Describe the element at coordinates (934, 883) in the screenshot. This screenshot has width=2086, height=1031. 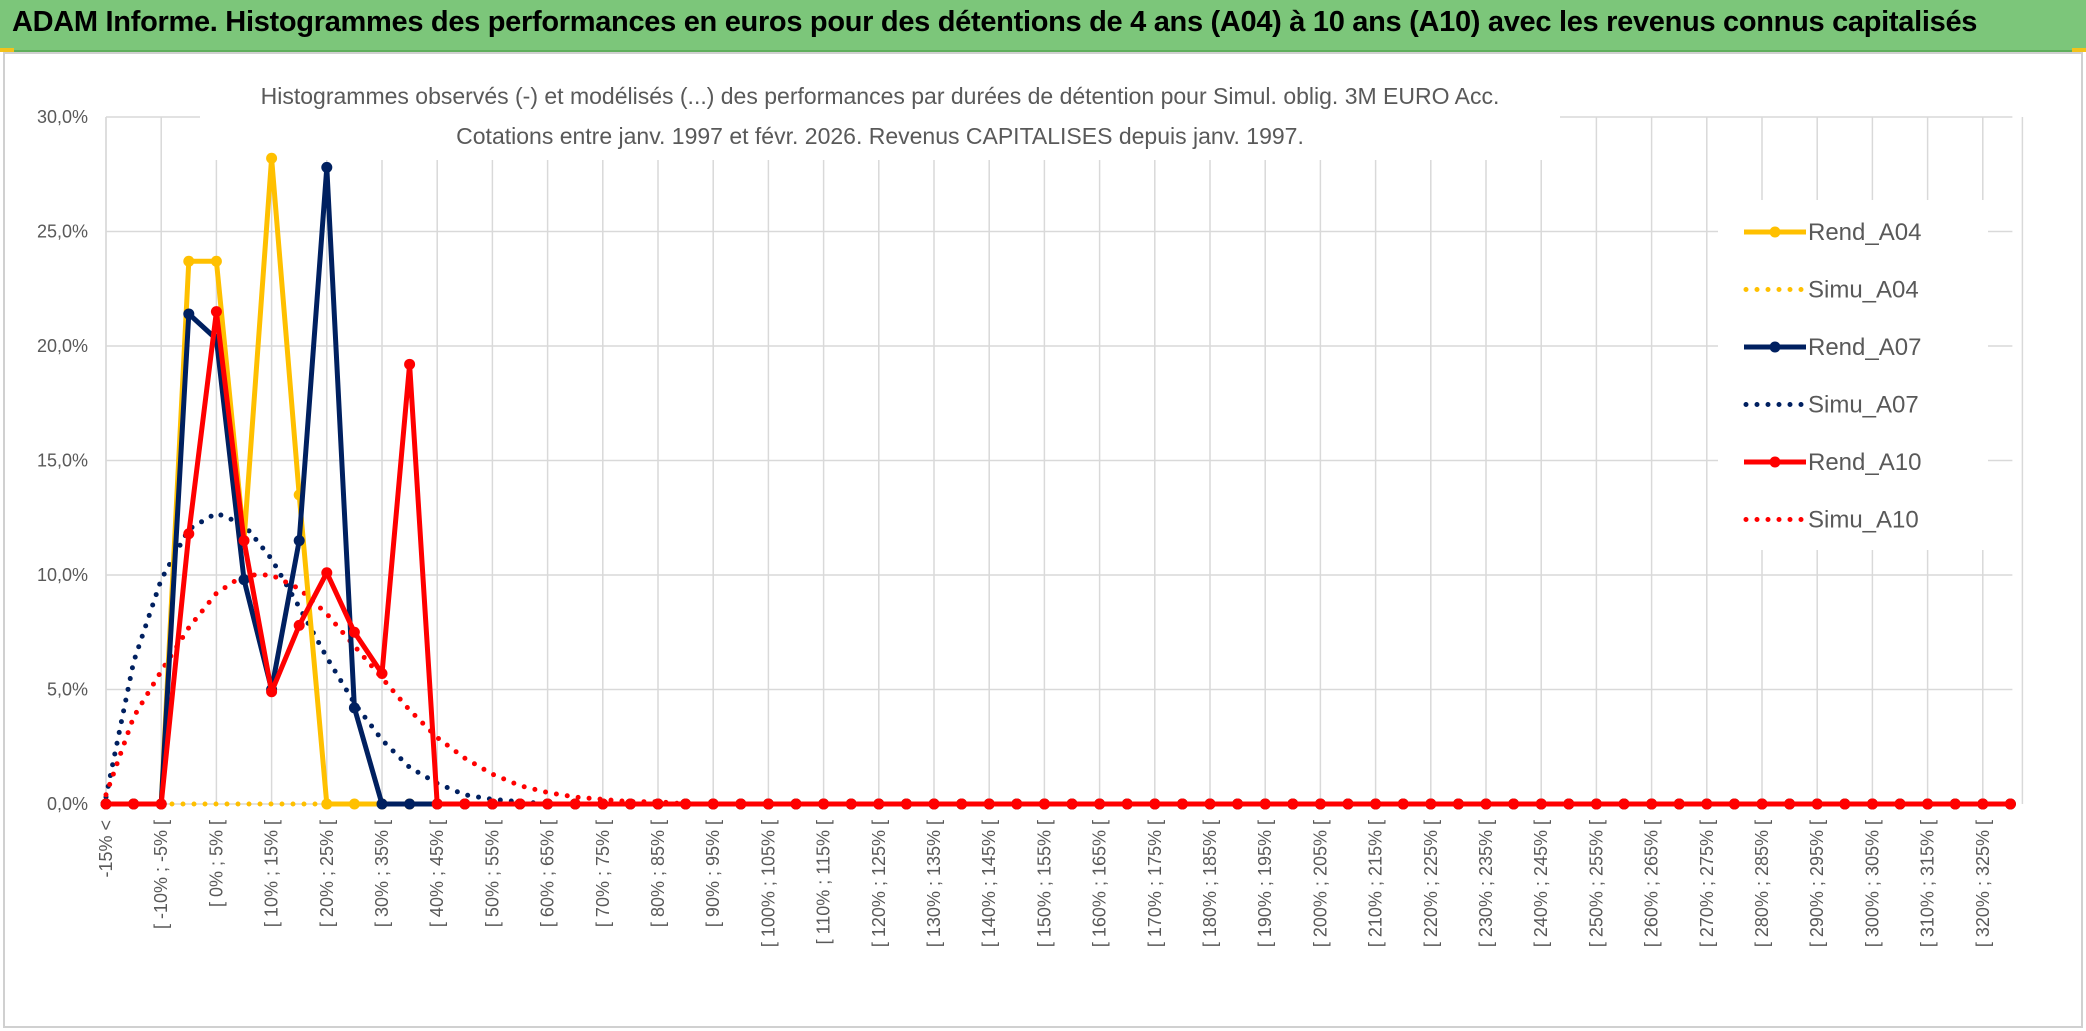
I see `x-tick-label: [ 130% ; 135% [` at that location.